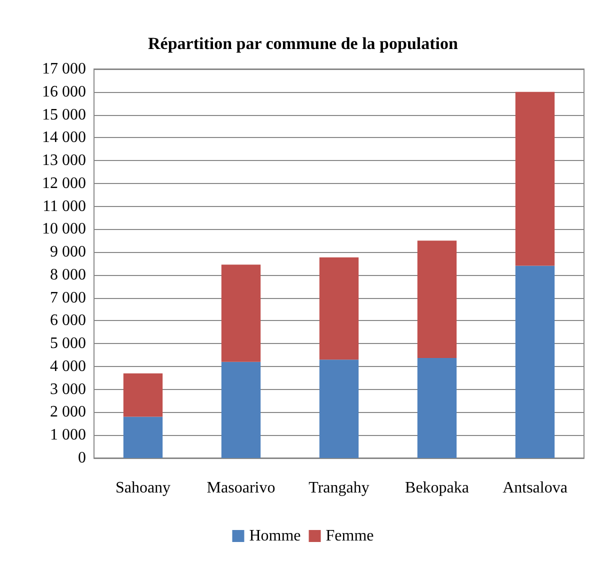 The width and height of the screenshot is (606, 561). What do you see at coordinates (68, 435) in the screenshot?
I see `y-tick-label: 1 000` at bounding box center [68, 435].